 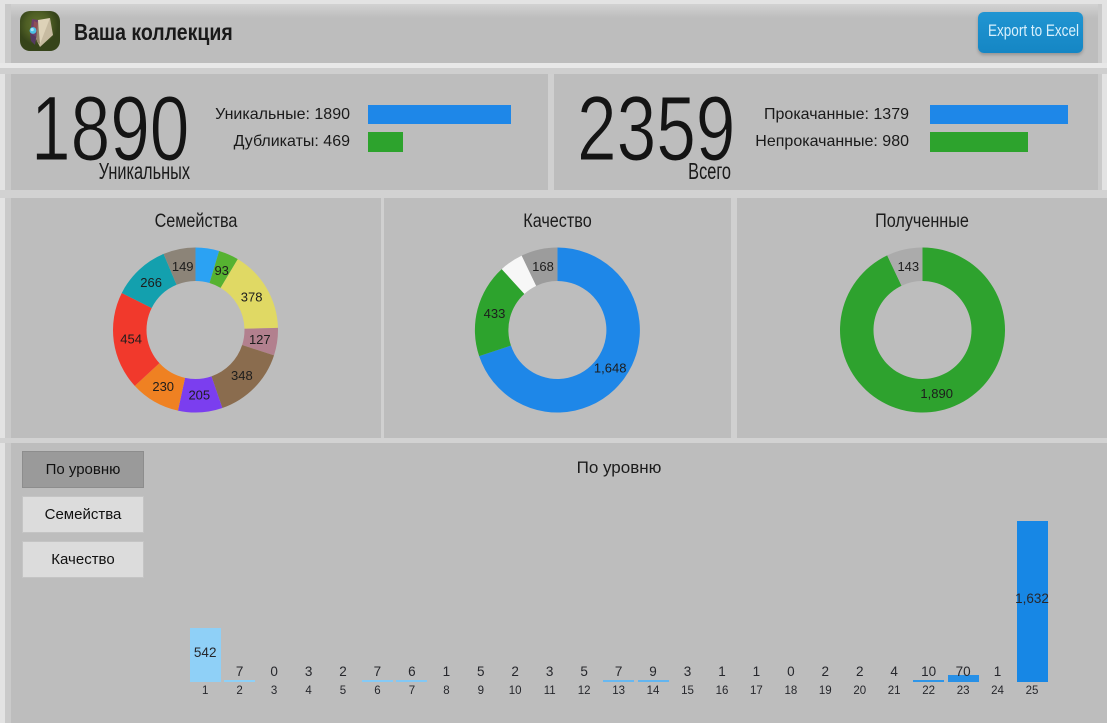 What do you see at coordinates (151, 282) in the screenshot?
I see `svg-text: 266` at bounding box center [151, 282].